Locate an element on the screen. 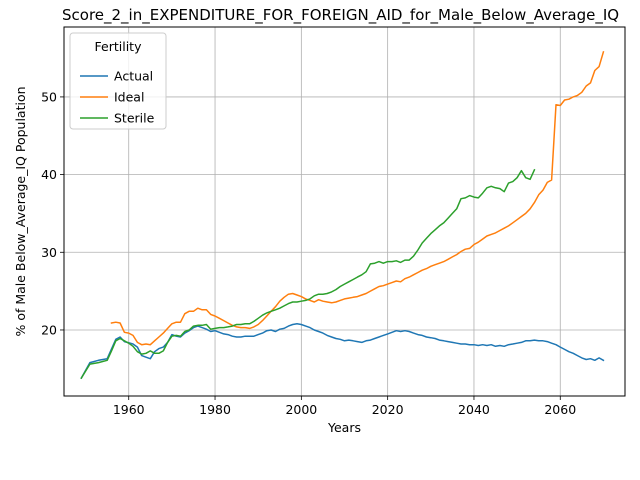 This screenshot has width=640, height=480. y-tick-label: 50 is located at coordinates (49, 96).